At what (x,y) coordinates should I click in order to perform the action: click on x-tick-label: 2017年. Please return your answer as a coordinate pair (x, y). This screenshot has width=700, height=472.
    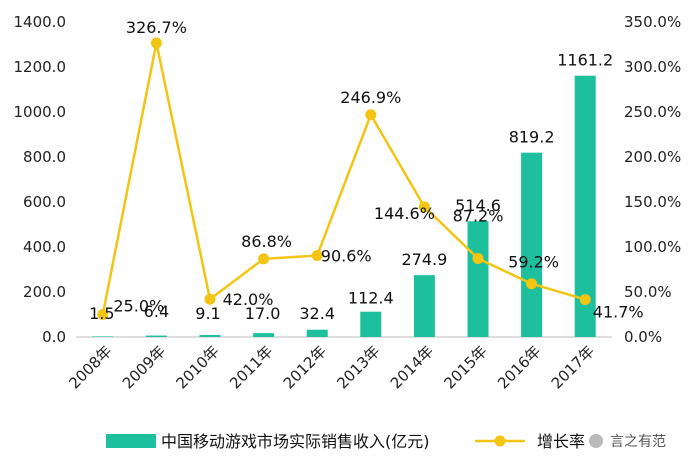
    Looking at the image, I should click on (573, 367).